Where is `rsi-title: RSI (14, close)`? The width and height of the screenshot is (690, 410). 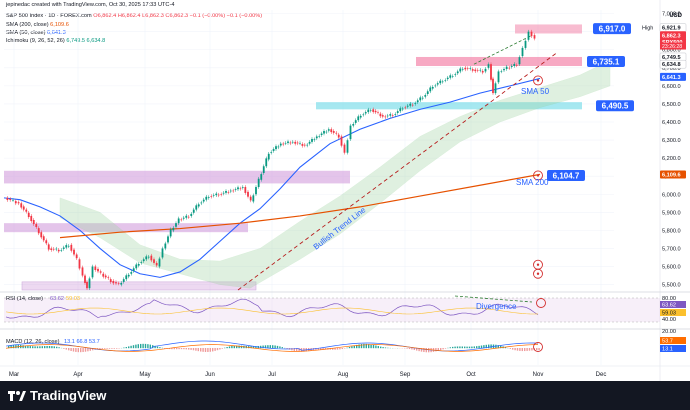 rsi-title: RSI (14, close) is located at coordinates (24, 299).